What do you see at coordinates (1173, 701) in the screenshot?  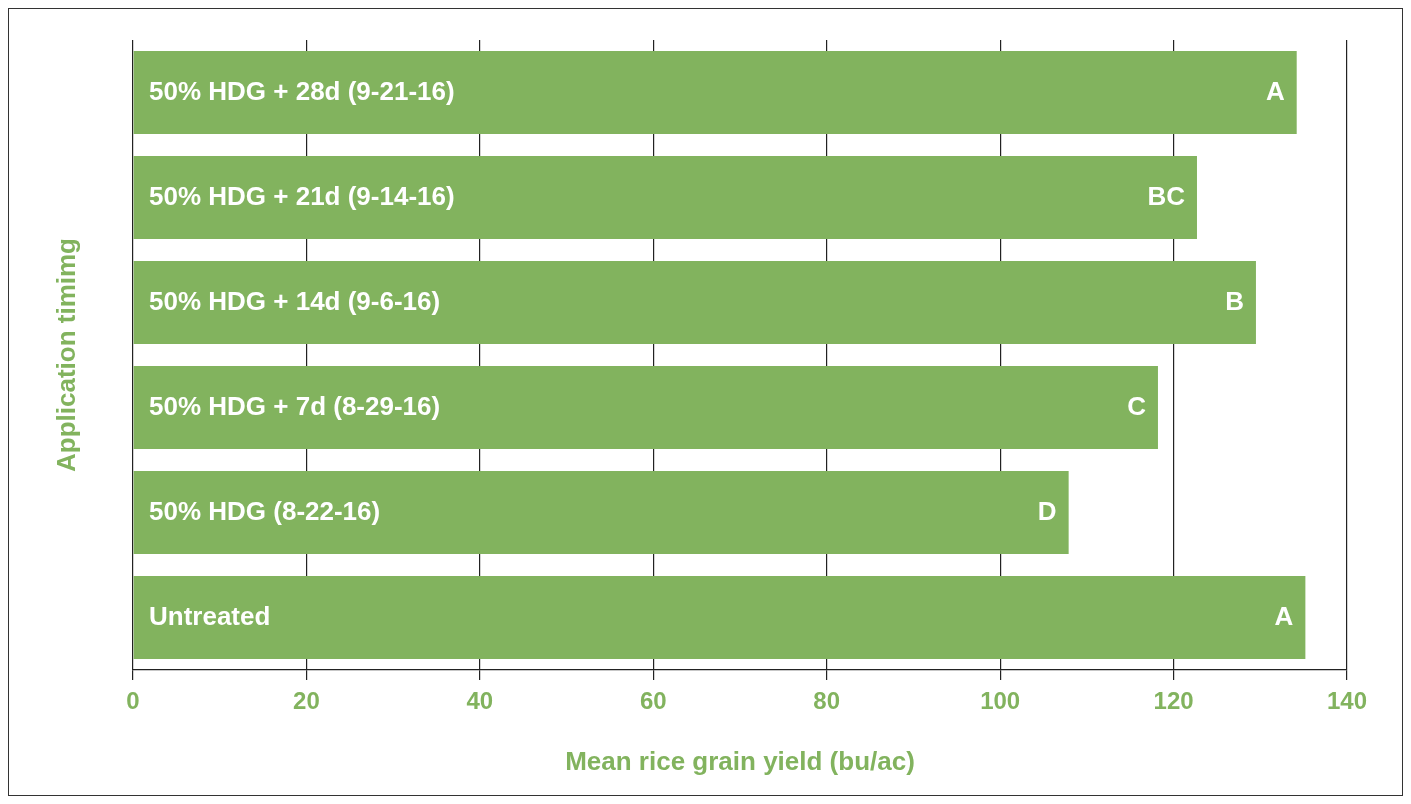 I see `x-tick-label: 120` at bounding box center [1173, 701].